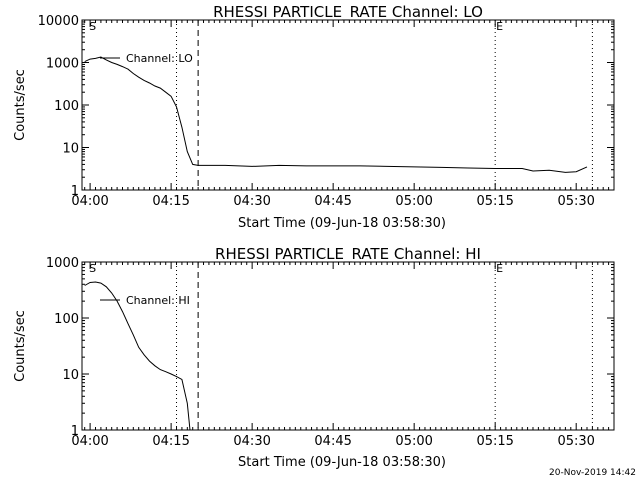  Describe the element at coordinates (348, 12) in the screenshot. I see `chart-title: RHESSI PARTICLE_RATE Channel: LO` at that location.